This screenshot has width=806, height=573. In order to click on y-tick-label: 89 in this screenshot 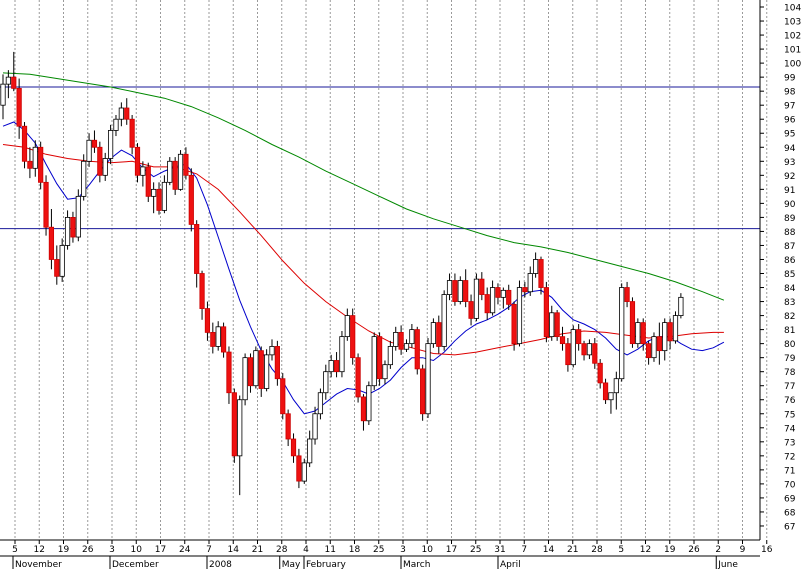, I will do `click(790, 219)`.